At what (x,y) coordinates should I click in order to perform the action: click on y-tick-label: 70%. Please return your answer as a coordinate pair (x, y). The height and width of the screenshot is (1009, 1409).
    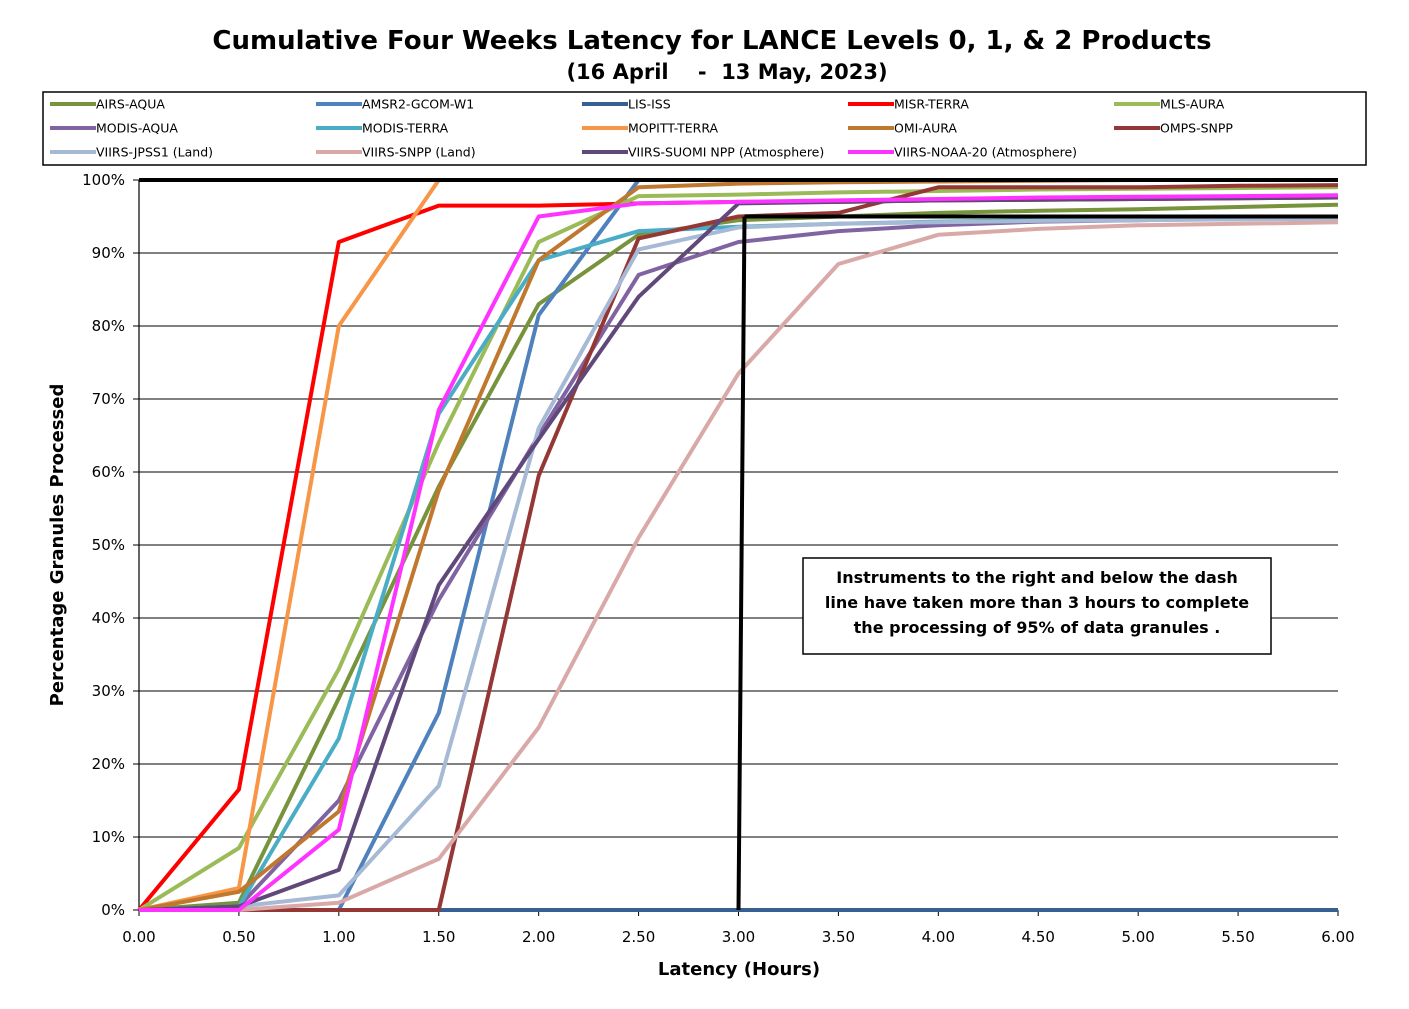
    Looking at the image, I should click on (108, 399).